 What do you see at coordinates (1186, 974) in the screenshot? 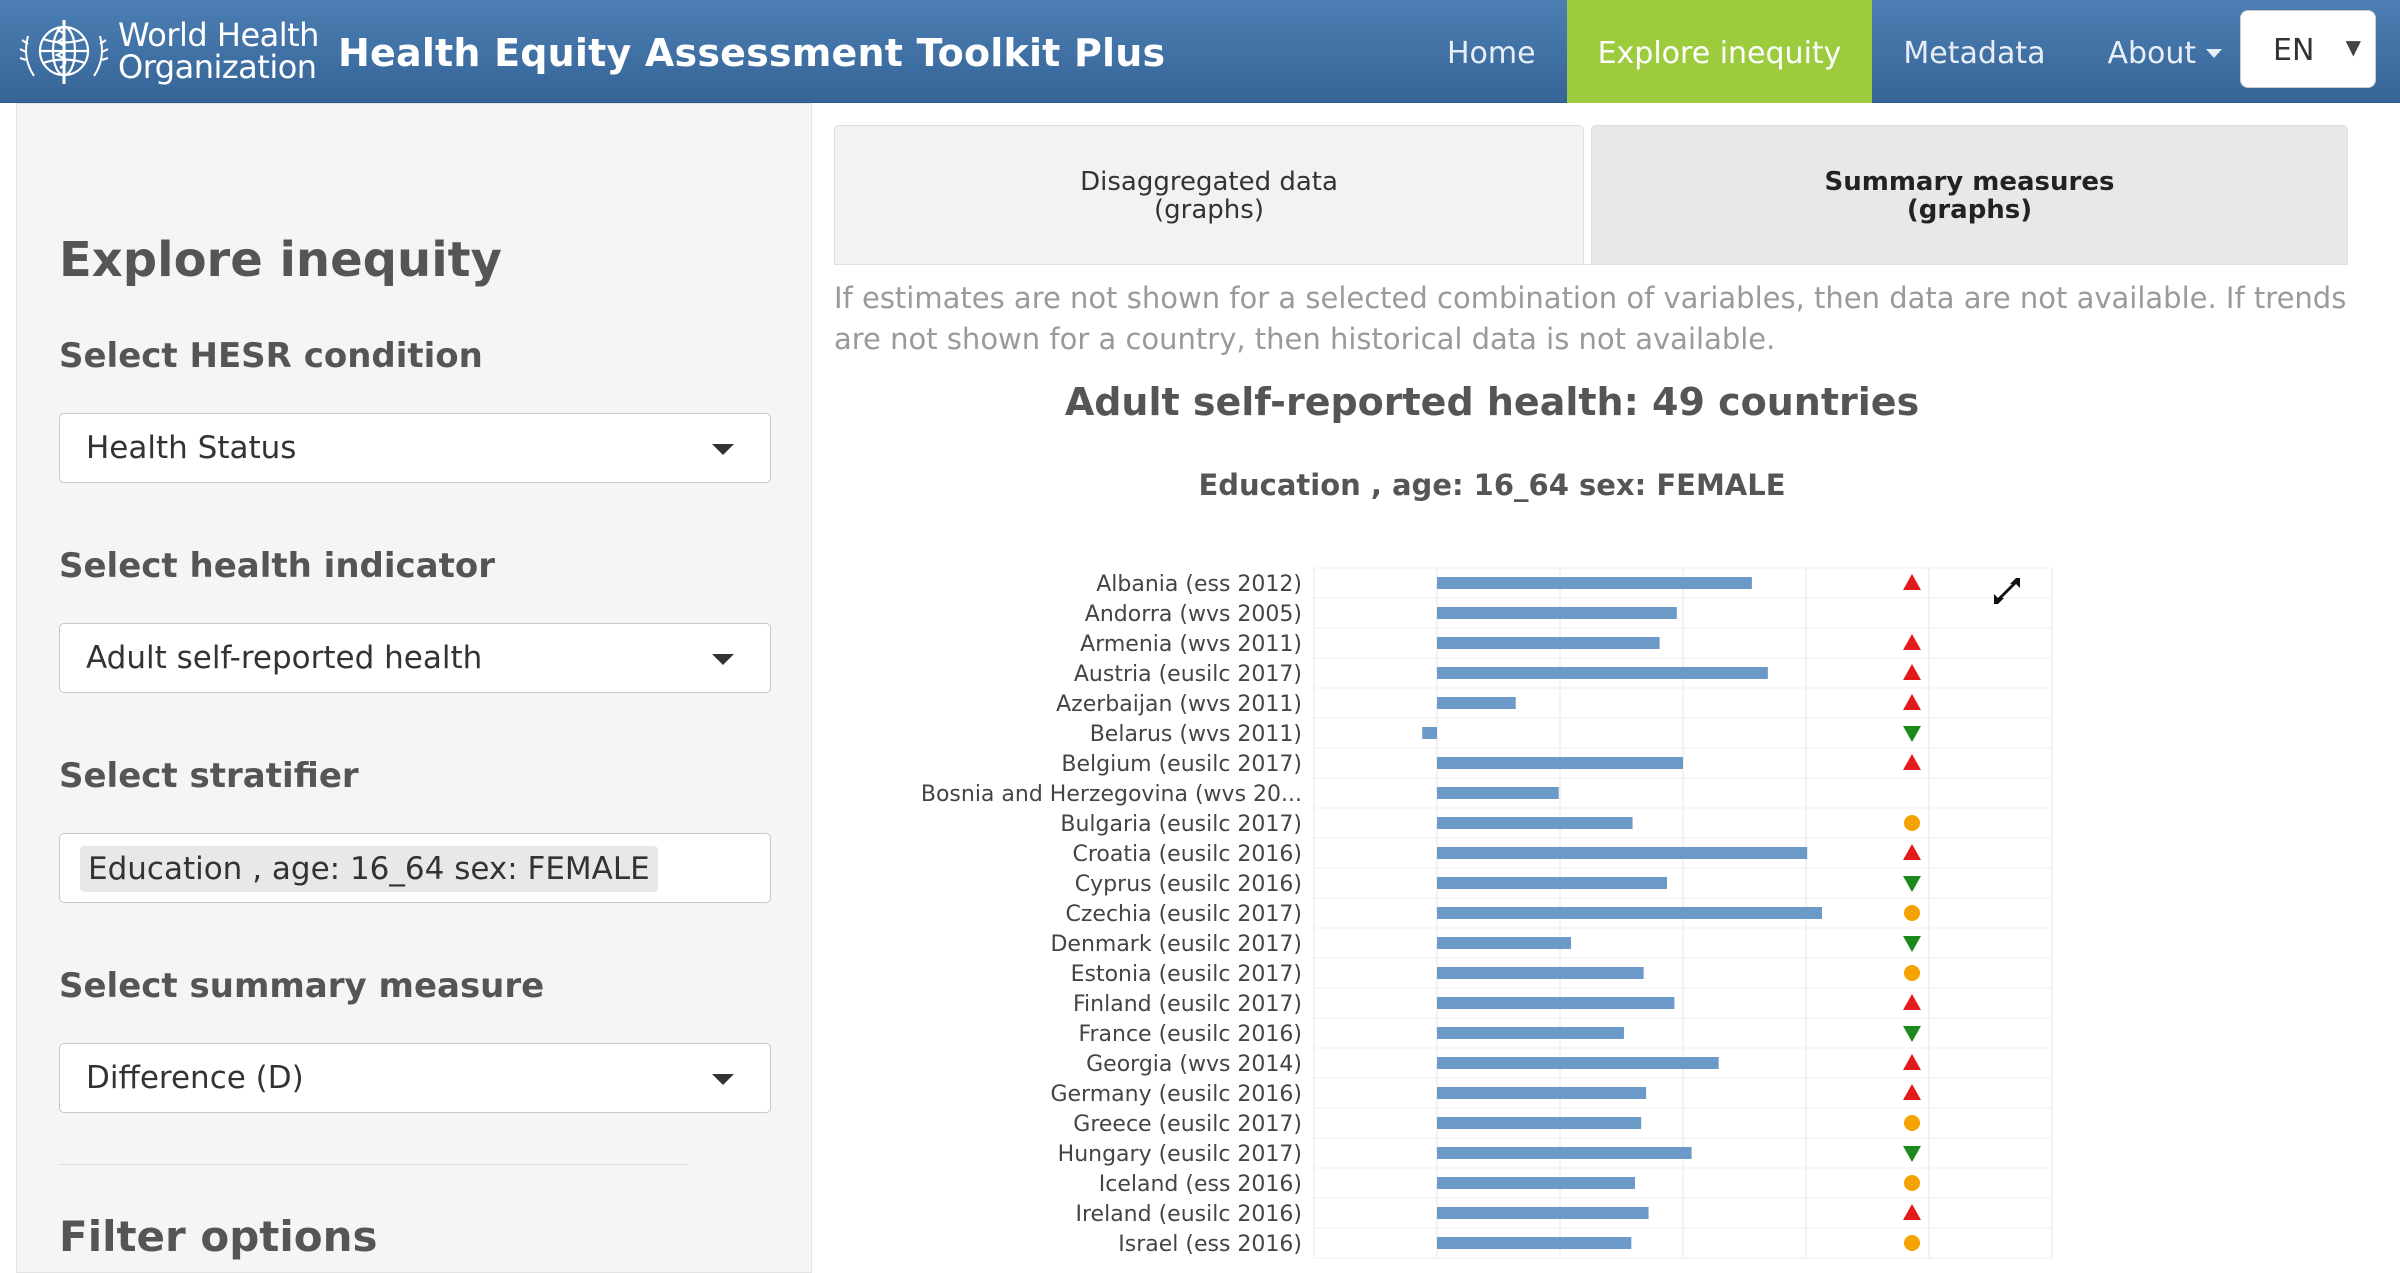
I see `country-label: Estonia (eusilc 2017)` at bounding box center [1186, 974].